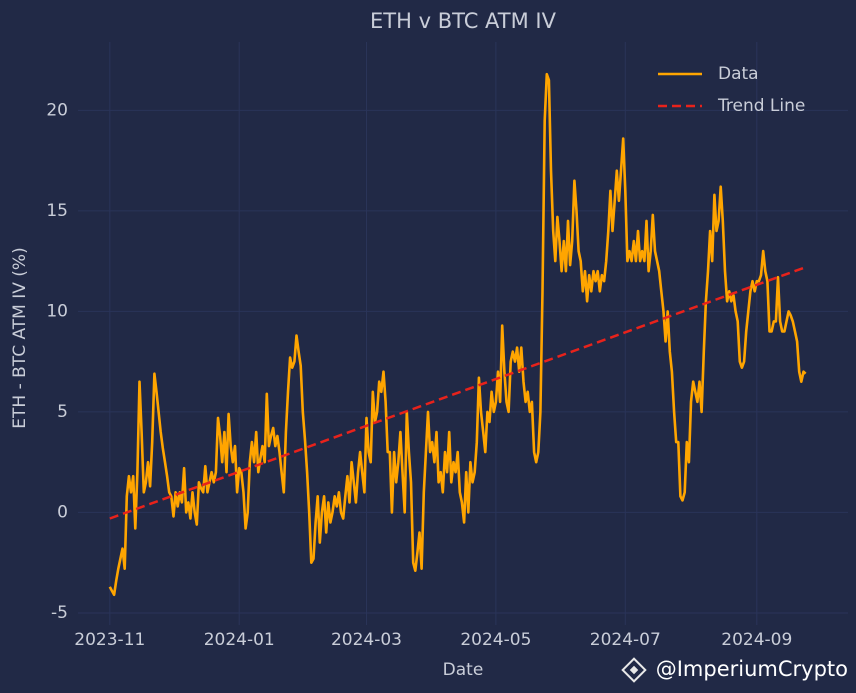  I want to click on x-tick-label: 2024-07, so click(625, 640).